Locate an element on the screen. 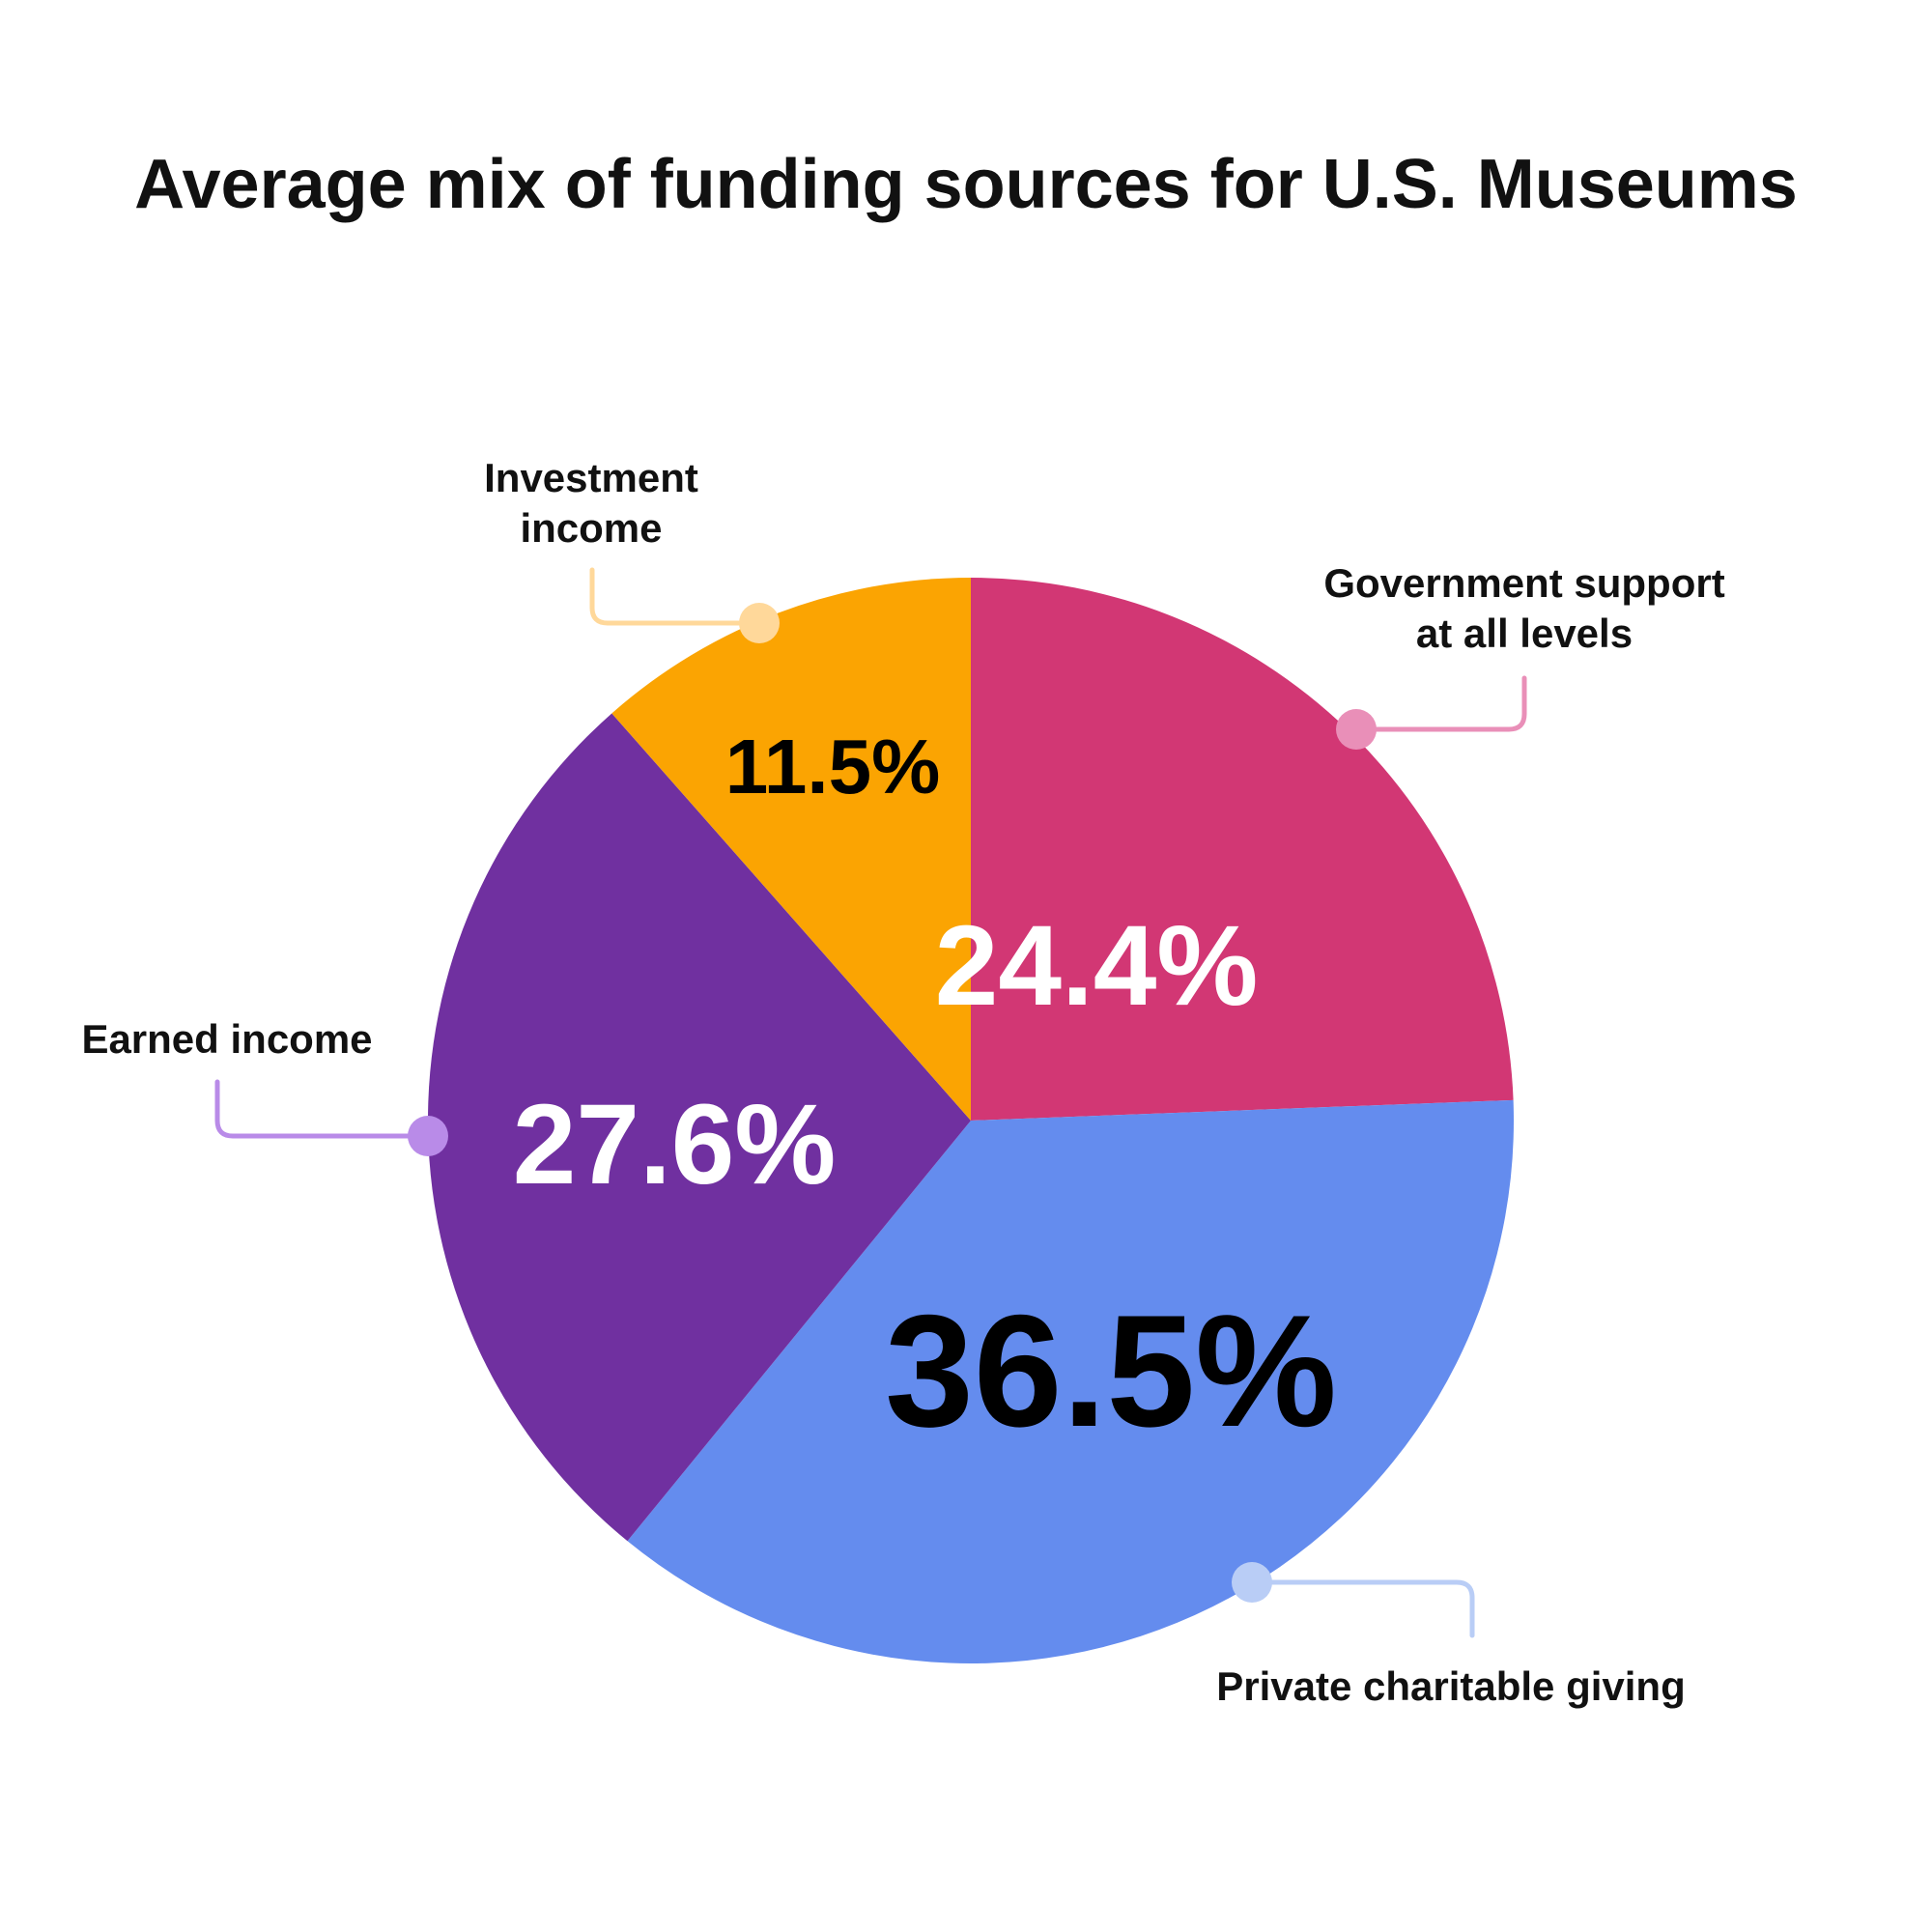 Image resolution: width=1932 pixels, height=1932 pixels. category-label-private-charitable-giving: Private charitable giving is located at coordinates (1451, 1686).